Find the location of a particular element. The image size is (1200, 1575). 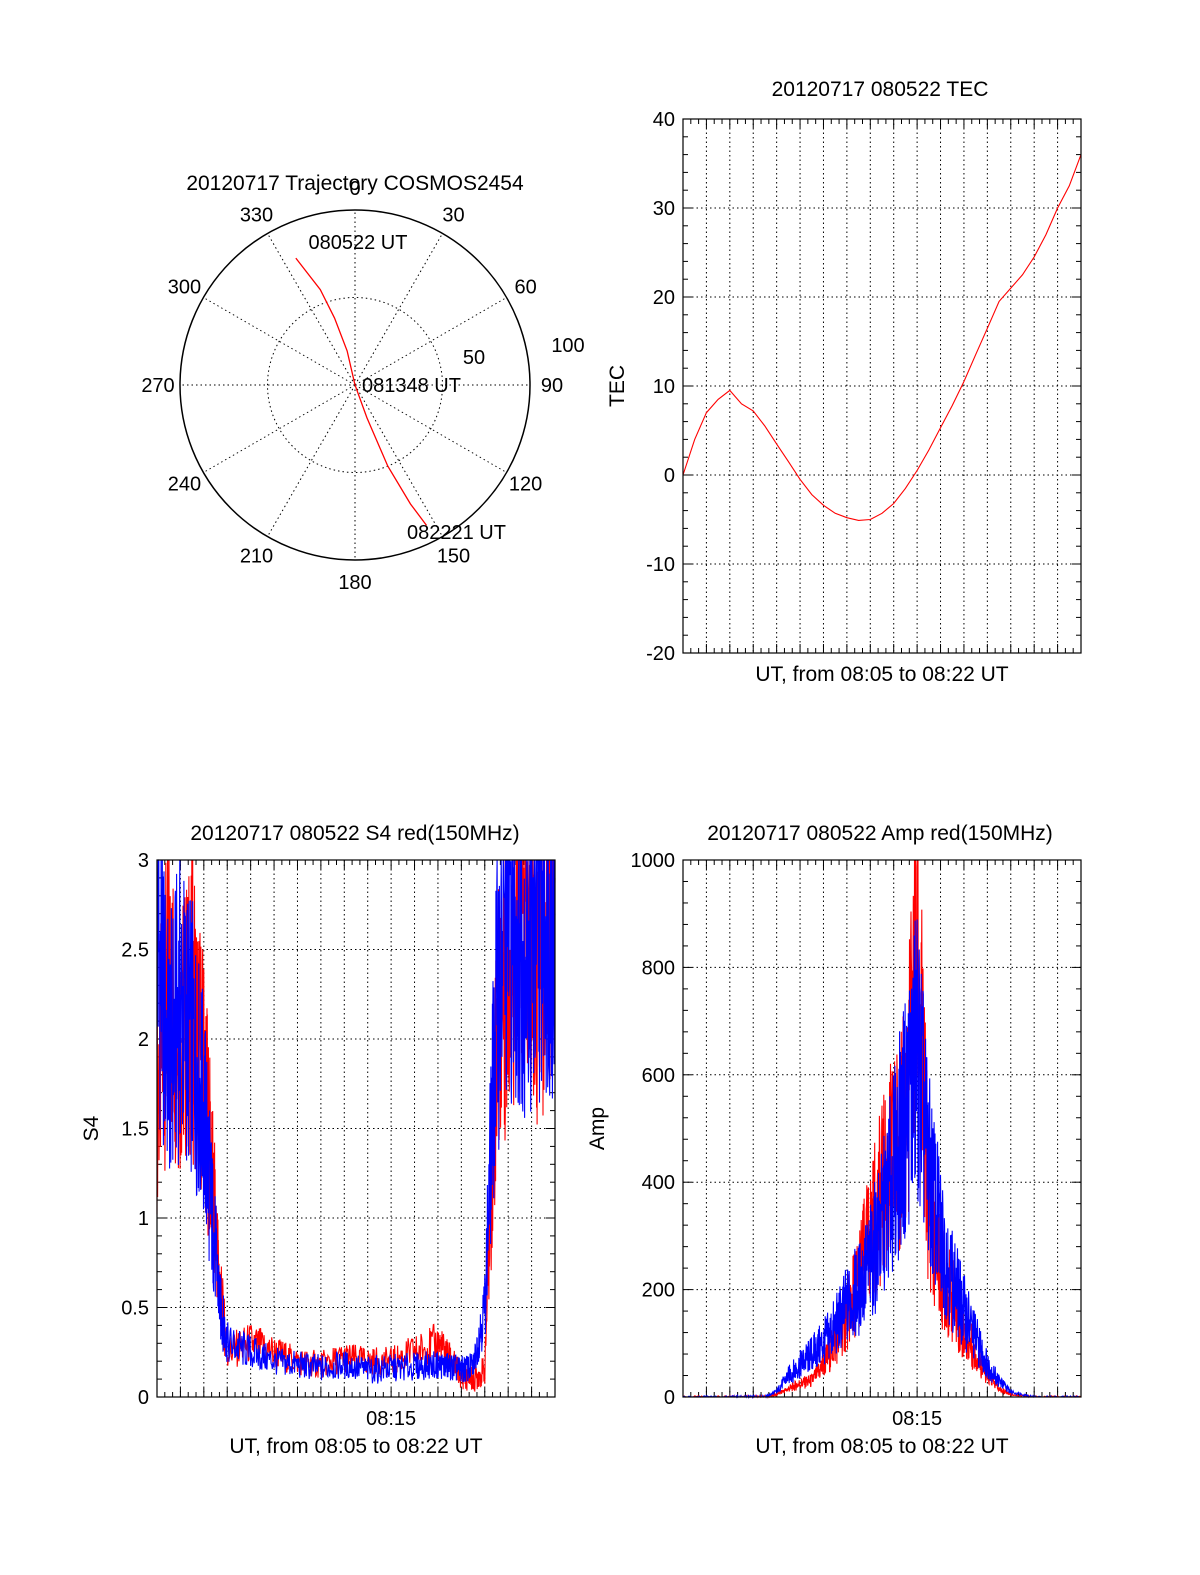

polar-az-label-240: 240 is located at coordinates (184, 485).